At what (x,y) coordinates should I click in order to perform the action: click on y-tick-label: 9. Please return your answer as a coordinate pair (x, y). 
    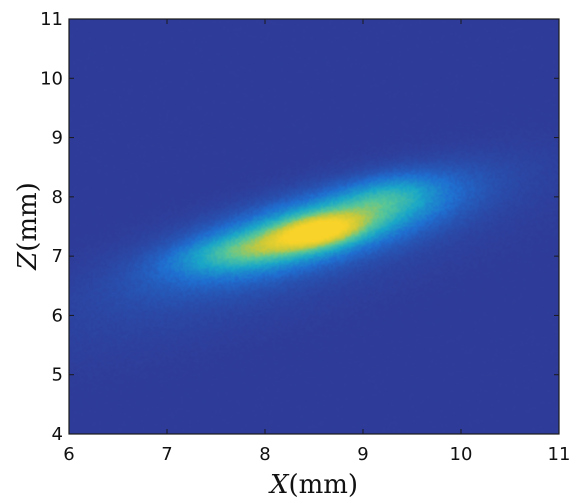
    Looking at the image, I should click on (57, 138).